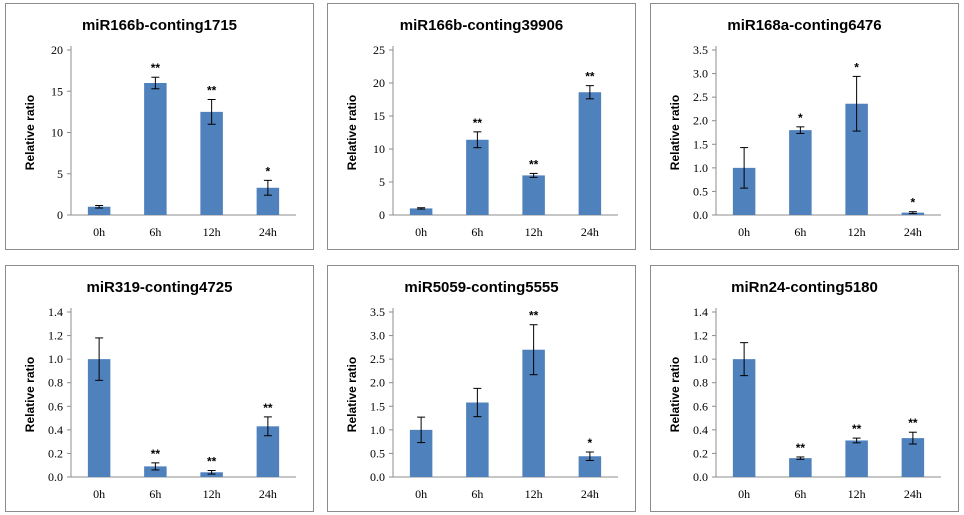  What do you see at coordinates (57, 50) in the screenshot?
I see `y-tick-label: 20` at bounding box center [57, 50].